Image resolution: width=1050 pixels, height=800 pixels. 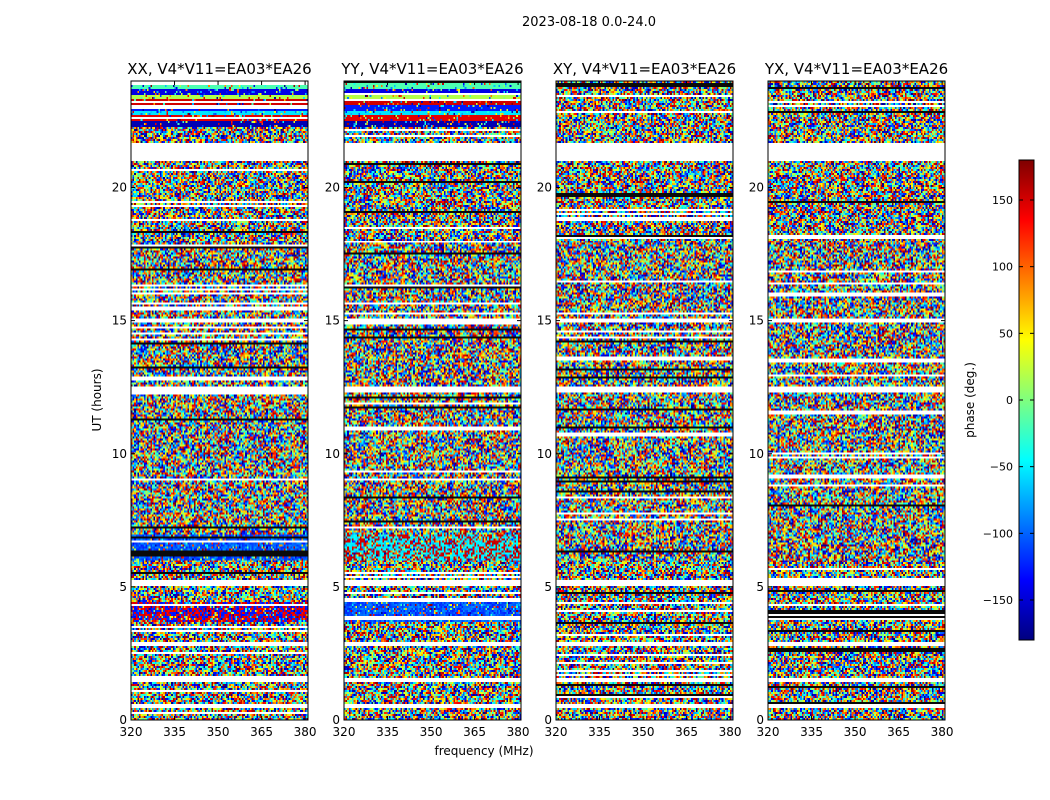 I want to click on colorbar: −150 −100 −50 0 50 100 150 phase (deg.), so click(x=999, y=400).